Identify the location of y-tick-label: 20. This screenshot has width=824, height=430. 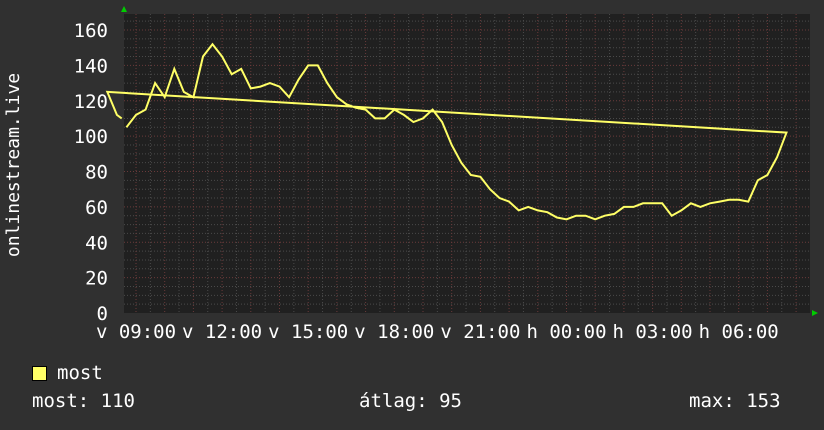
(96, 279).